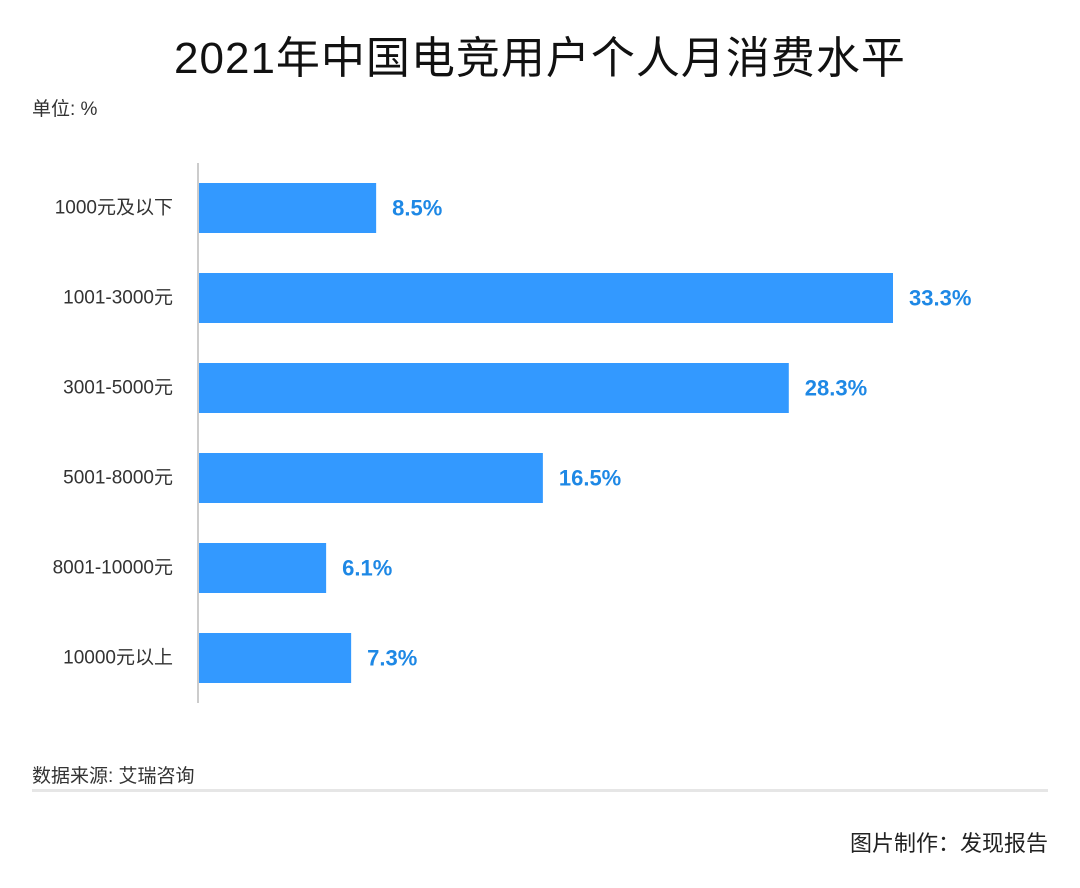  I want to click on value-label: 6.1%, so click(367, 568).